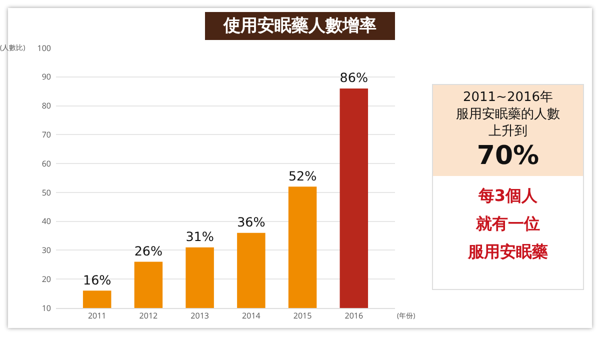 The width and height of the screenshot is (600, 338). I want to click on text: 每3個人, so click(508, 196).